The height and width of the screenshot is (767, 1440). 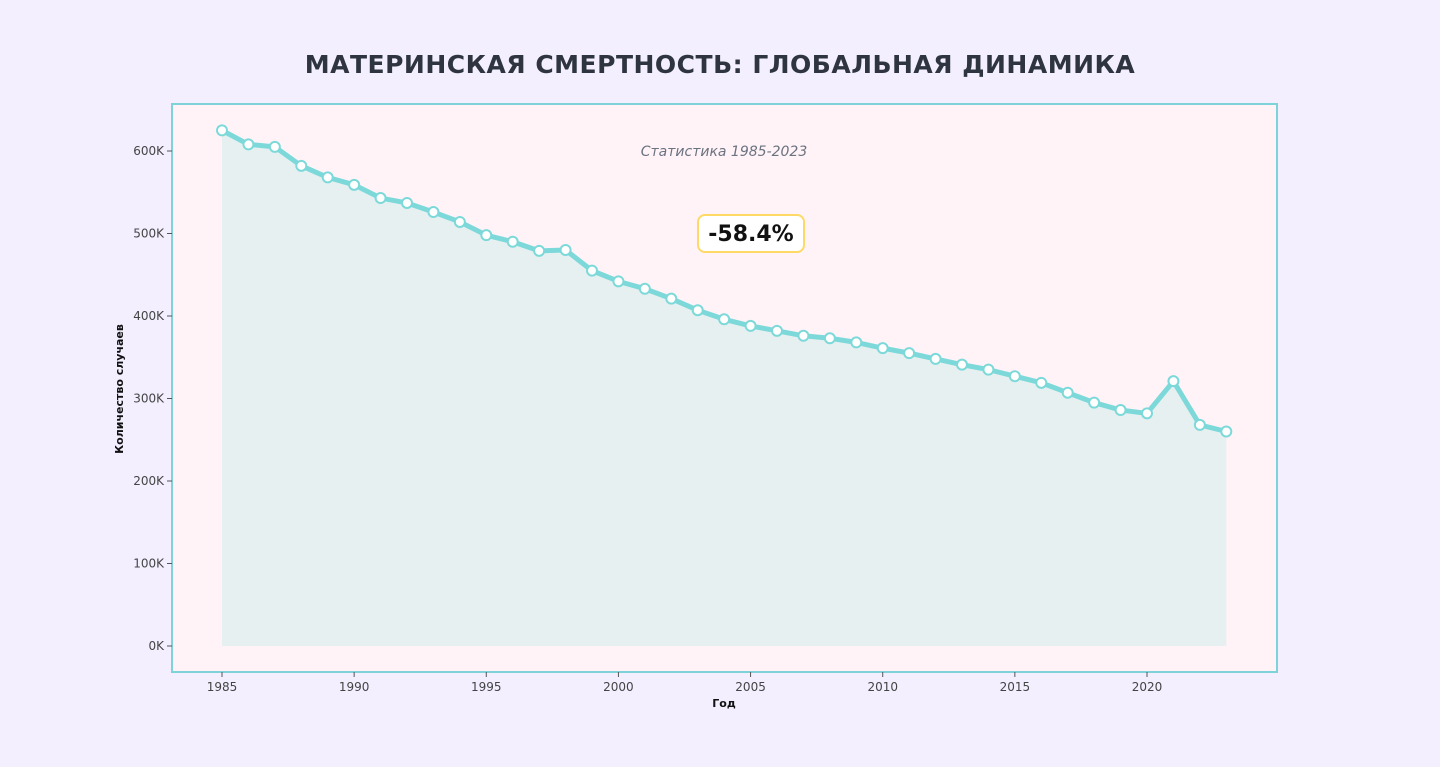 I want to click on x-tick-label: 2000, so click(x=618, y=687).